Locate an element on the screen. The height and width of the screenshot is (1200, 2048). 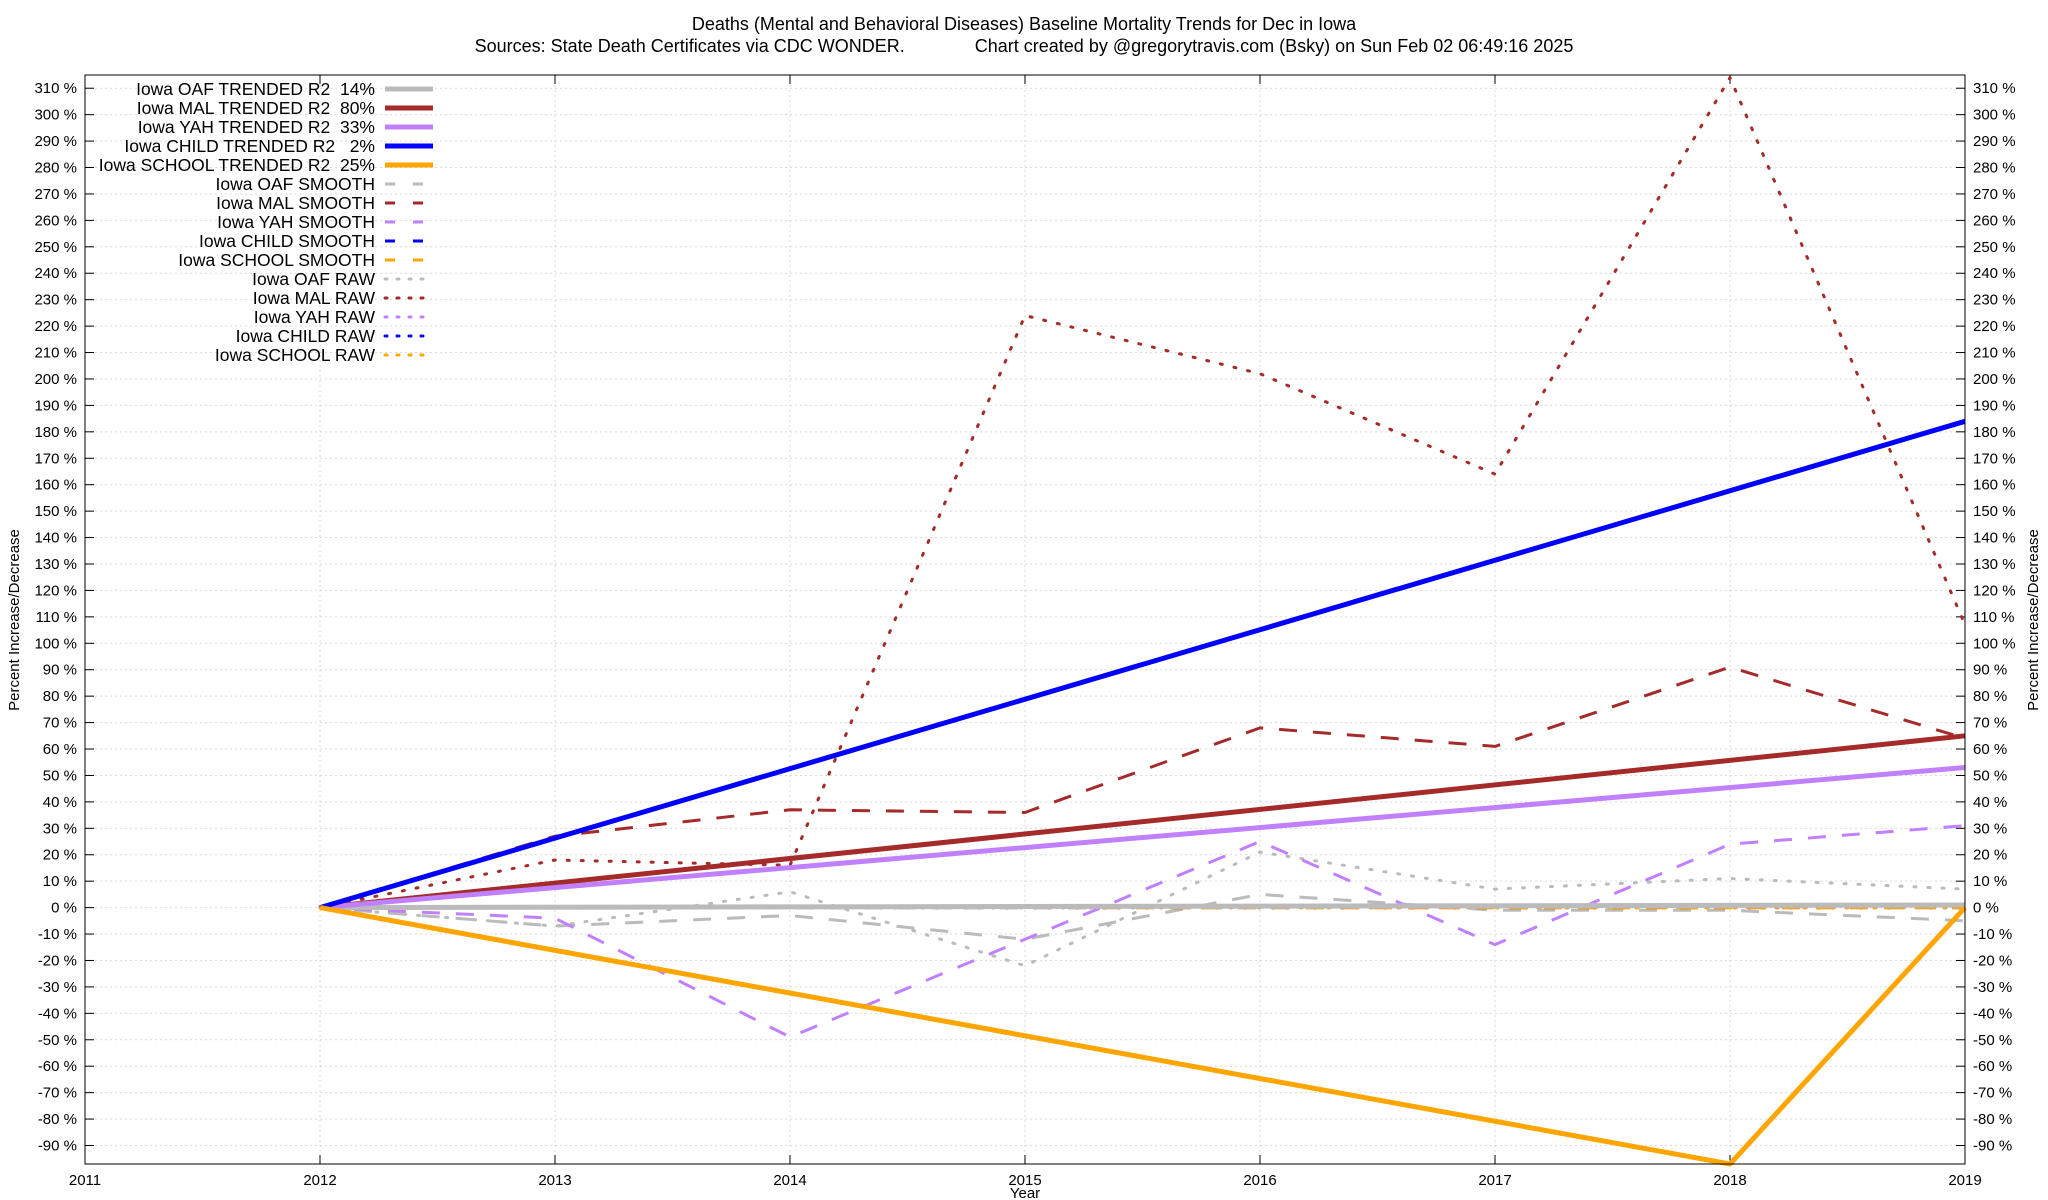
legend-label-5: Iowa OAF SMOOTH is located at coordinates (295, 184).